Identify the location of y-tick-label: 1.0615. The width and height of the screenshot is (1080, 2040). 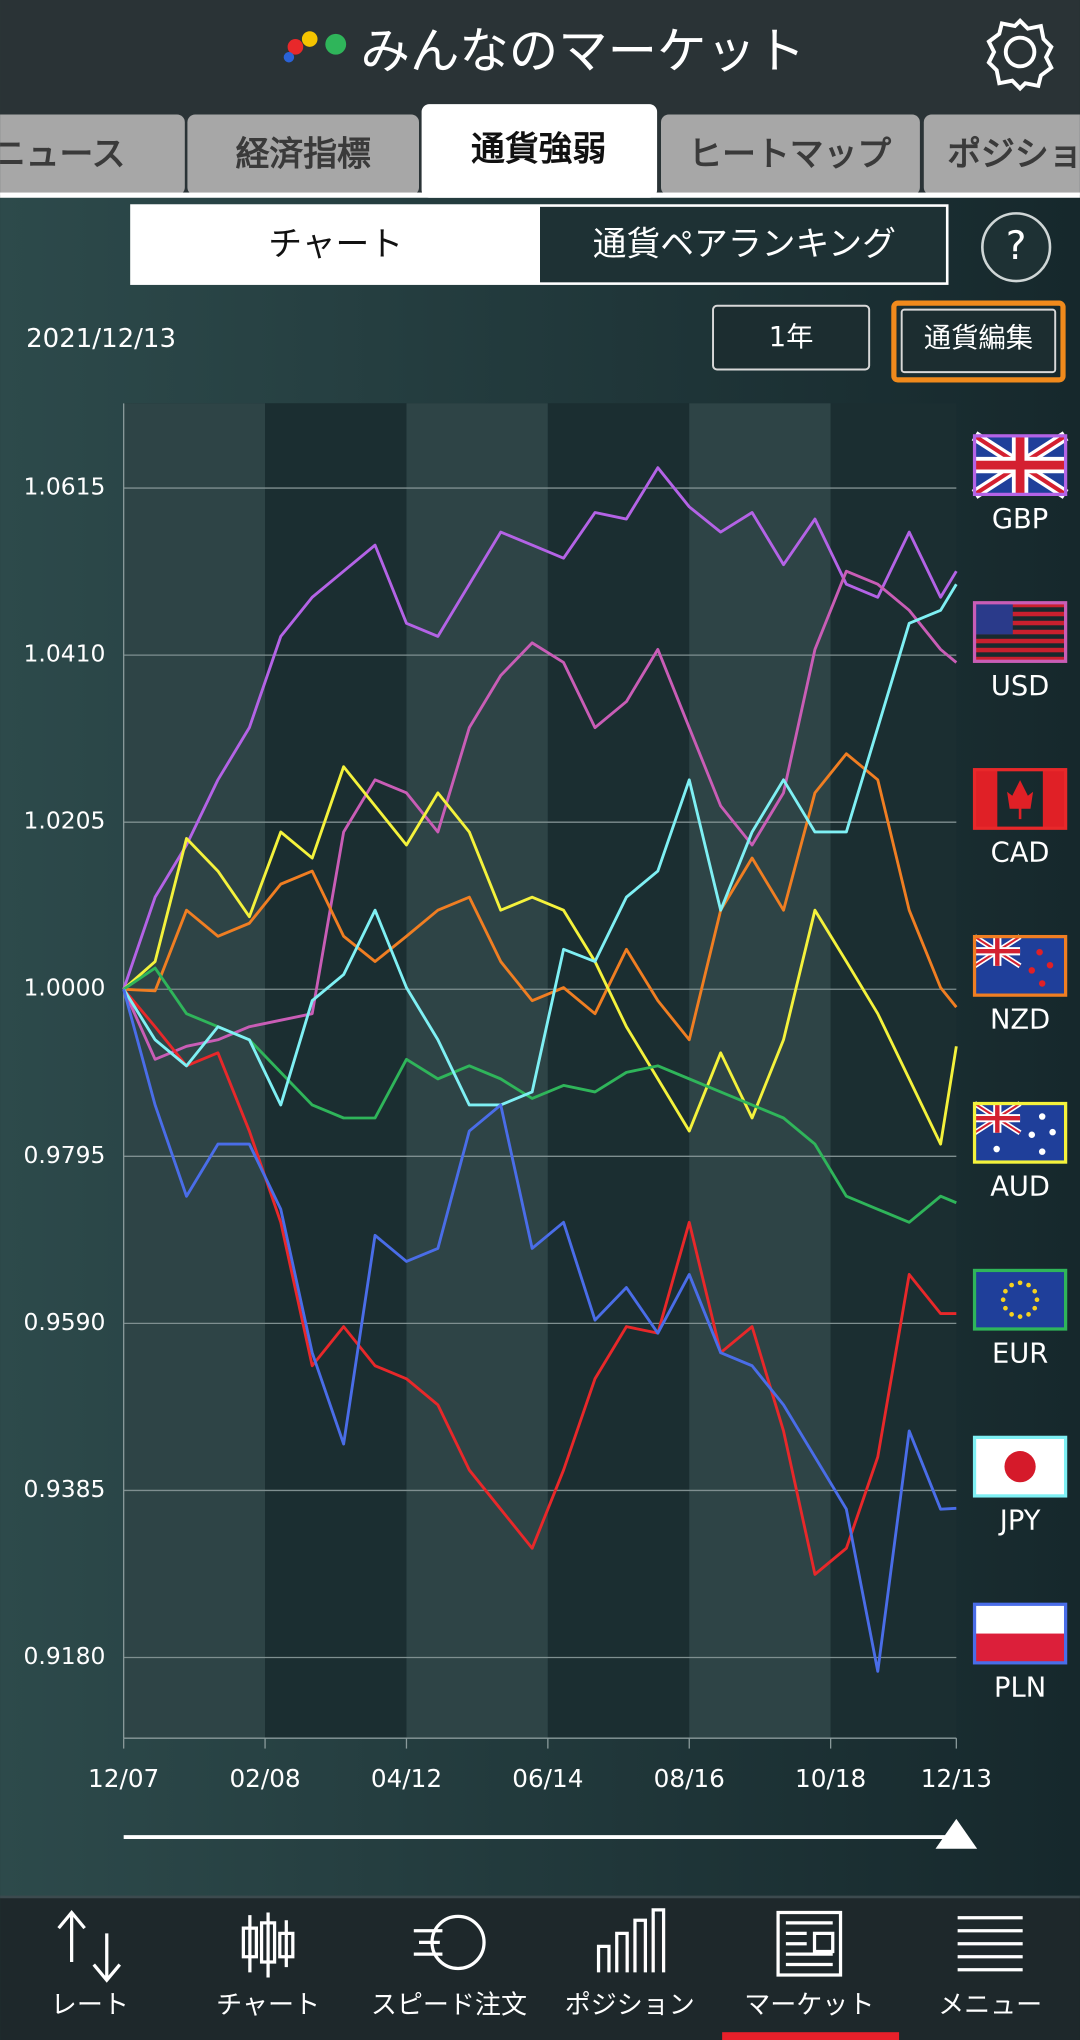
(64, 487).